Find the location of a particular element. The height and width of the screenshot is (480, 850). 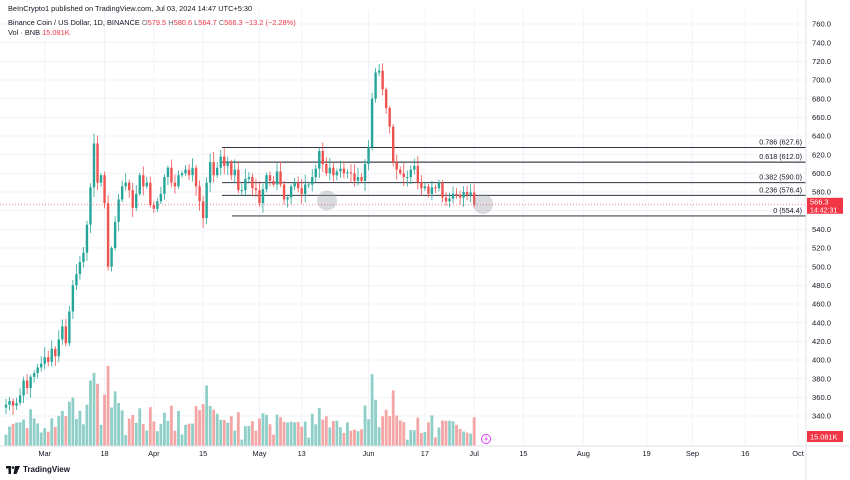

fib-level-label: 0.382 (590.0) is located at coordinates (780, 177).